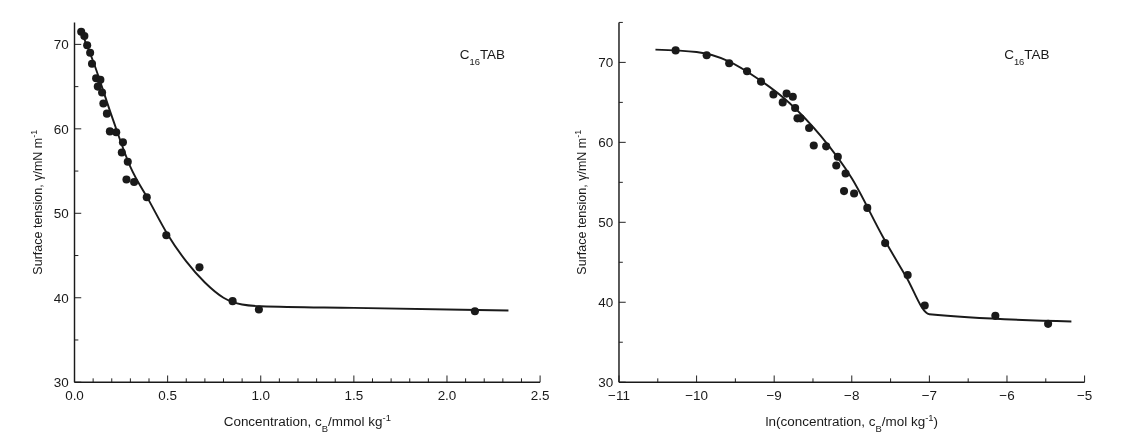  Describe the element at coordinates (852, 422) in the screenshot. I see `x-axis-title: ln(concentration, c$_{B}$/mol kg$^{-1}$)` at that location.